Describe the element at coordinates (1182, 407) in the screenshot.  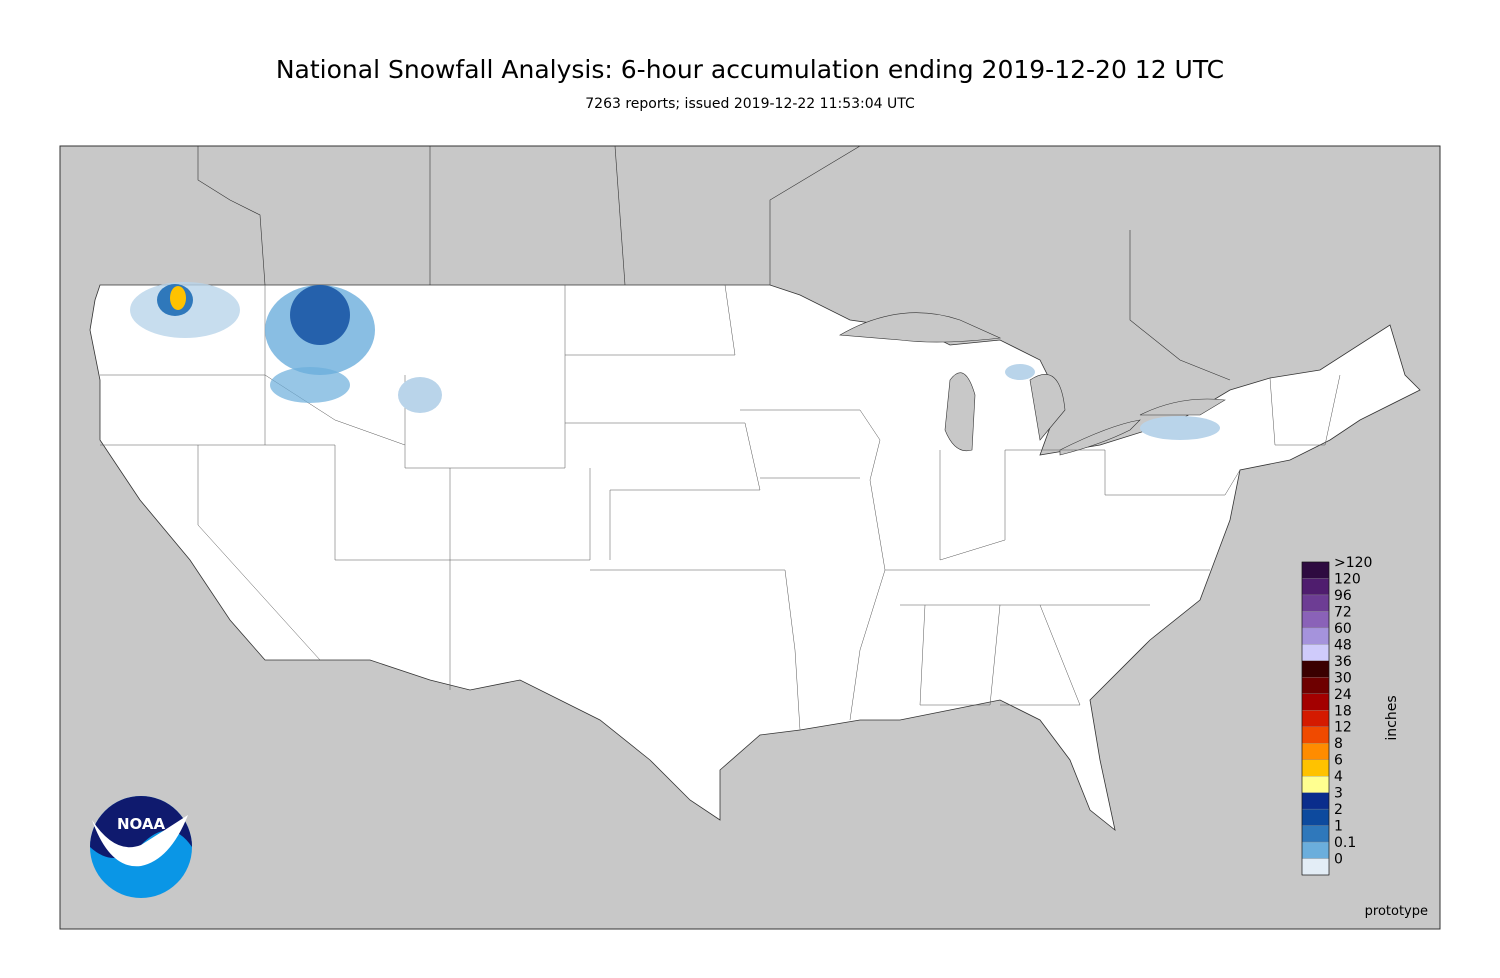
I see `lake-ontario` at that location.